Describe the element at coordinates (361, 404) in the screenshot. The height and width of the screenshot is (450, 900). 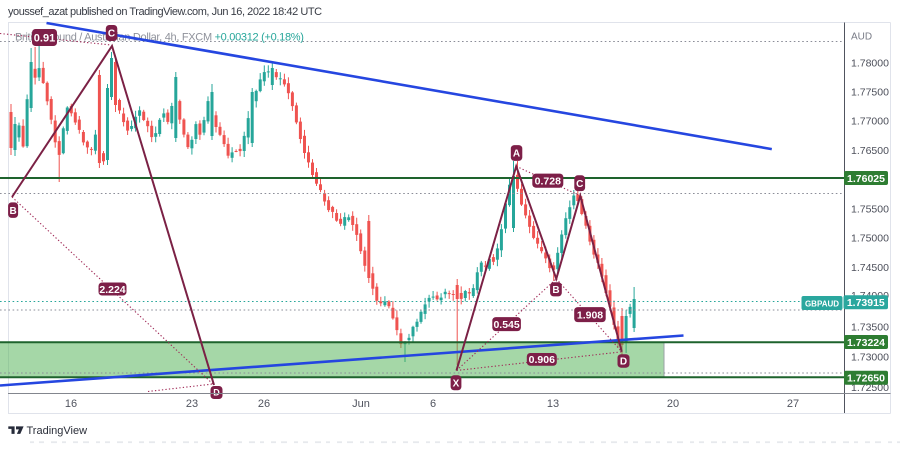
I see `svg-text: Jun` at that location.